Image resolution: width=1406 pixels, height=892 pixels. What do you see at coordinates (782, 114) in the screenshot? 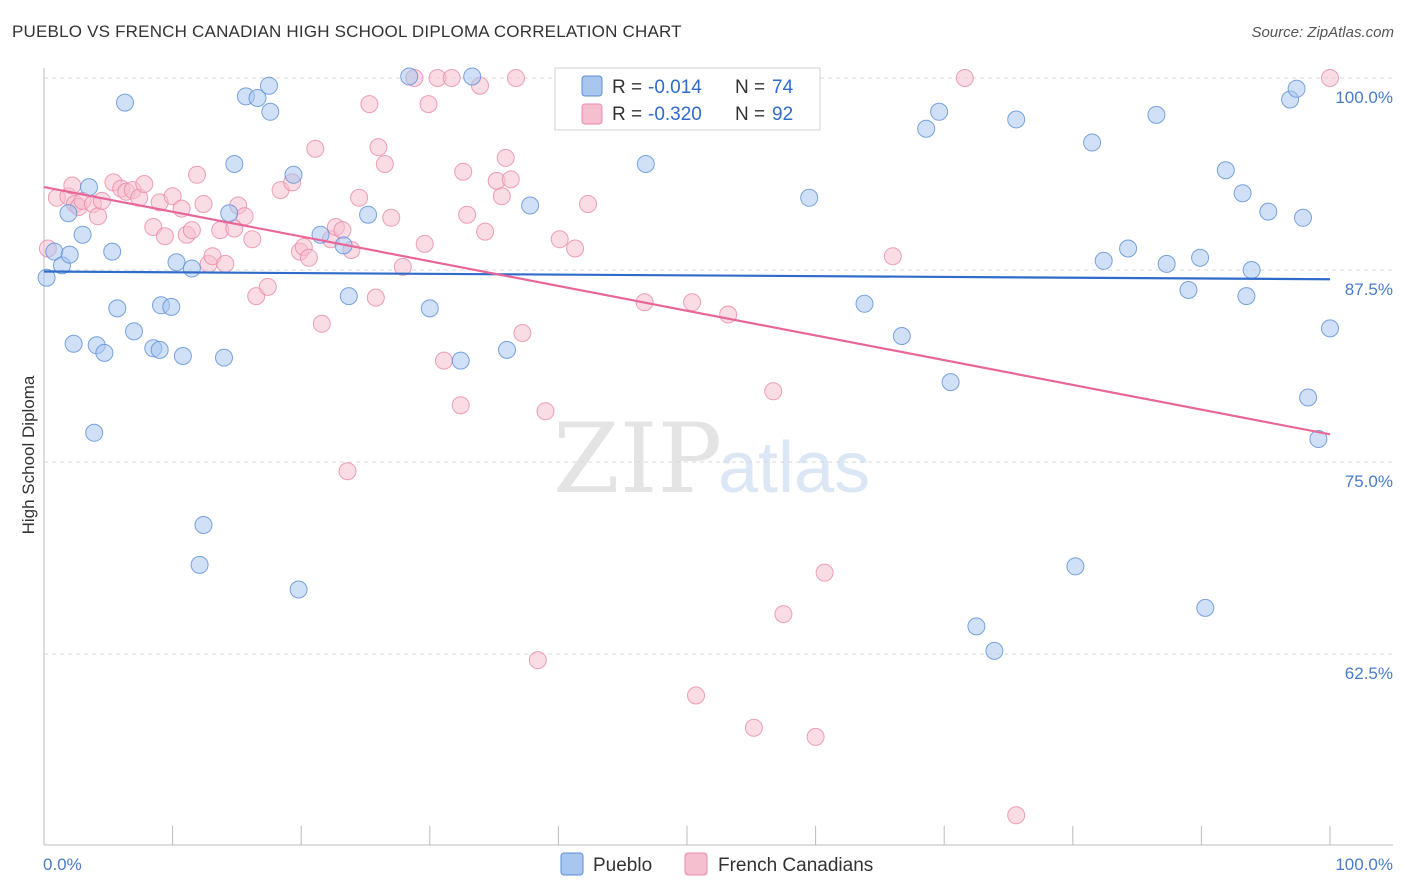
I see `legend-n-value-french: 92` at bounding box center [782, 114].